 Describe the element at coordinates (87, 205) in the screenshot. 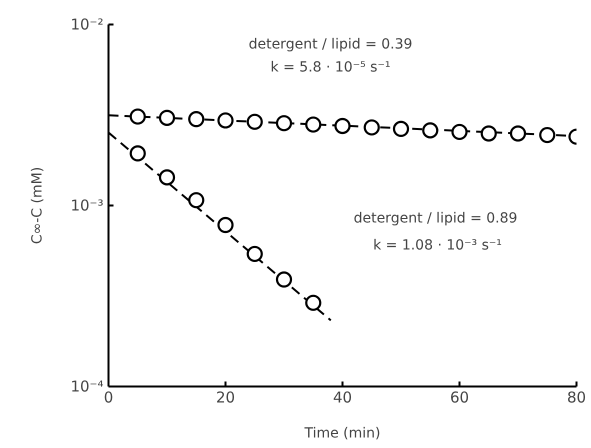

I see `y-tick-label: 10⁻³` at that location.